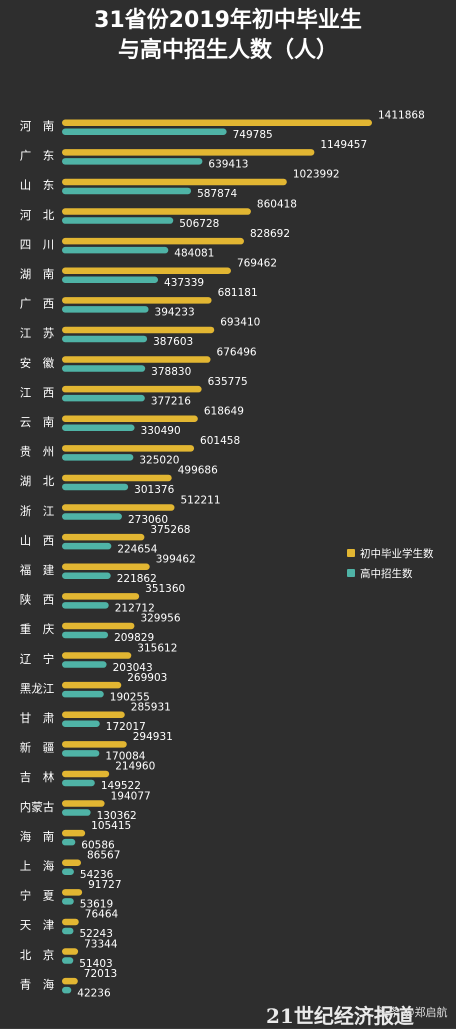  What do you see at coordinates (184, 283) in the screenshot?
I see `data-label-enrollment: 437339` at bounding box center [184, 283].